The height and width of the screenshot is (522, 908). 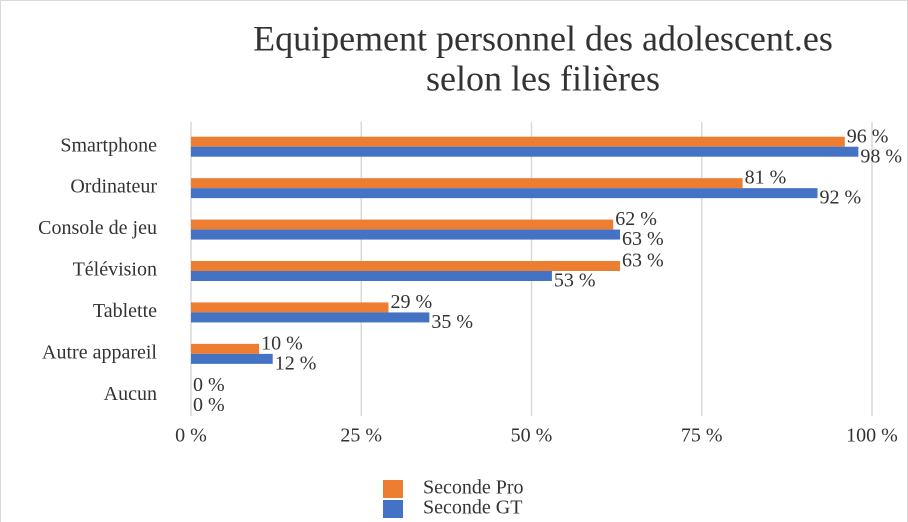 What do you see at coordinates (361, 436) in the screenshot?
I see `x-tick-label: 25 %` at bounding box center [361, 436].